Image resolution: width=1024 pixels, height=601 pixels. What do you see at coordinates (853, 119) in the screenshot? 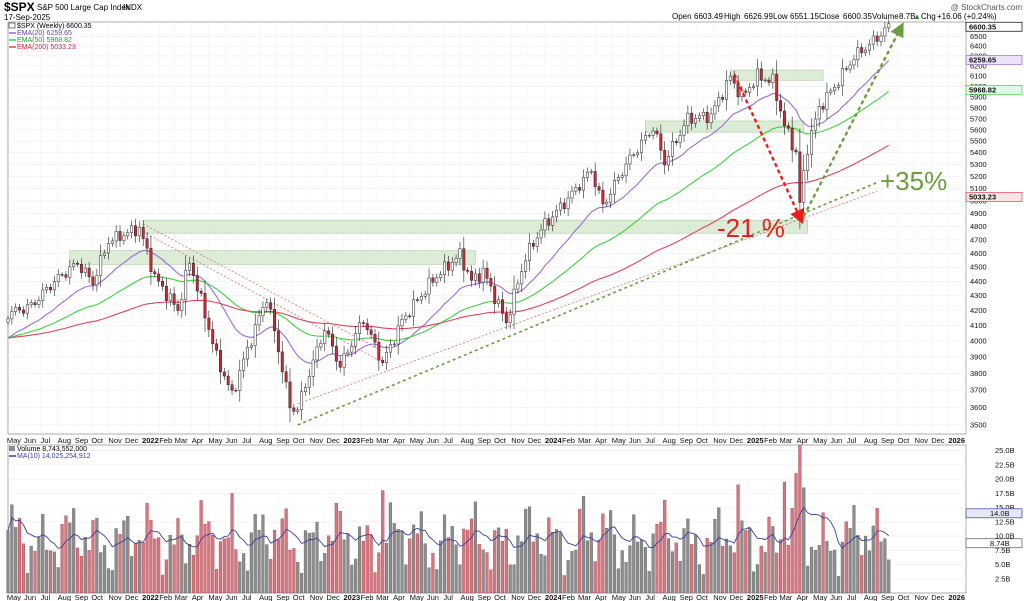
I see `rise-arrow` at bounding box center [853, 119].